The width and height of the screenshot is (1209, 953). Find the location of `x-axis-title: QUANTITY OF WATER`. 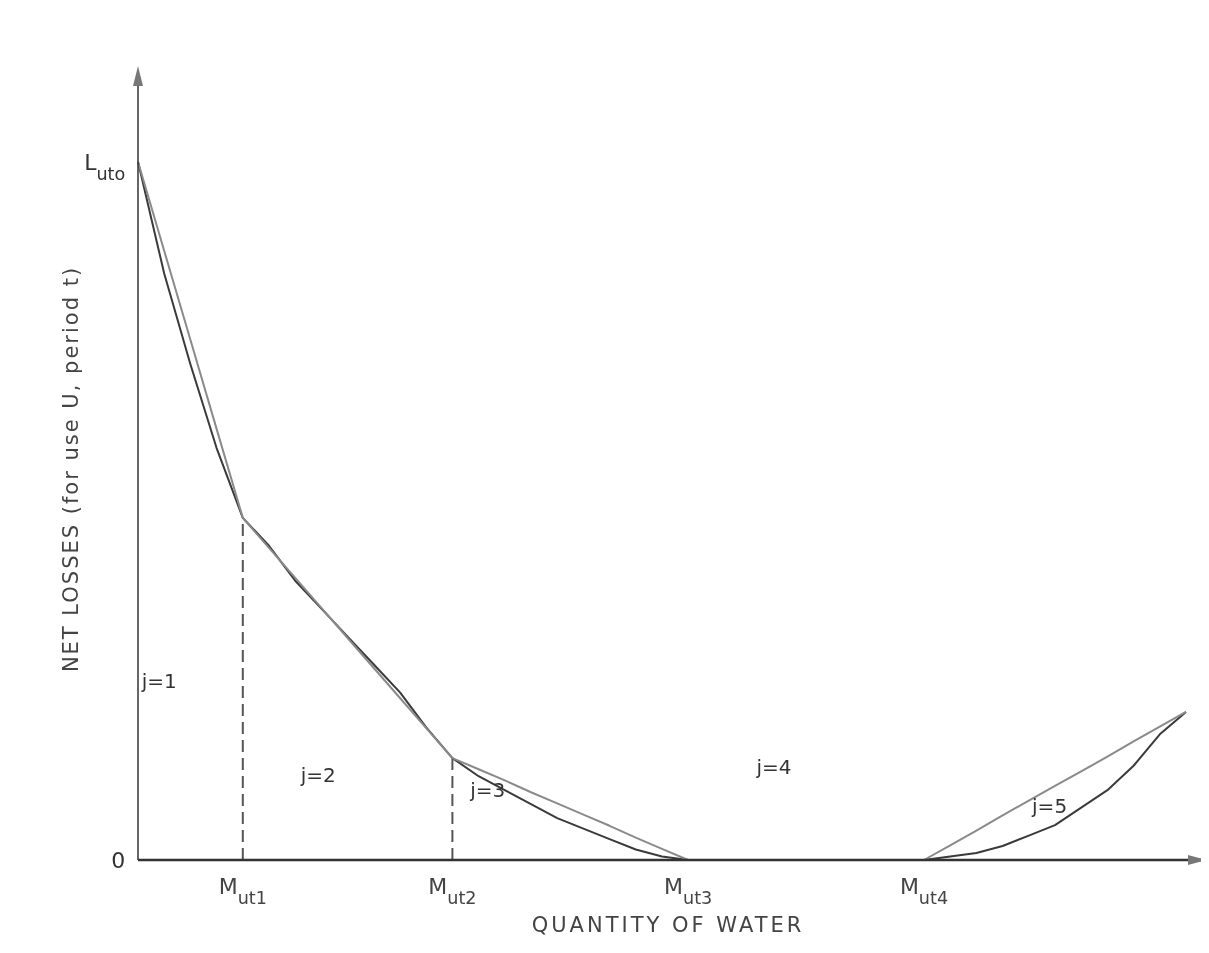

x-axis-title: QUANTITY OF WATER is located at coordinates (668, 925).